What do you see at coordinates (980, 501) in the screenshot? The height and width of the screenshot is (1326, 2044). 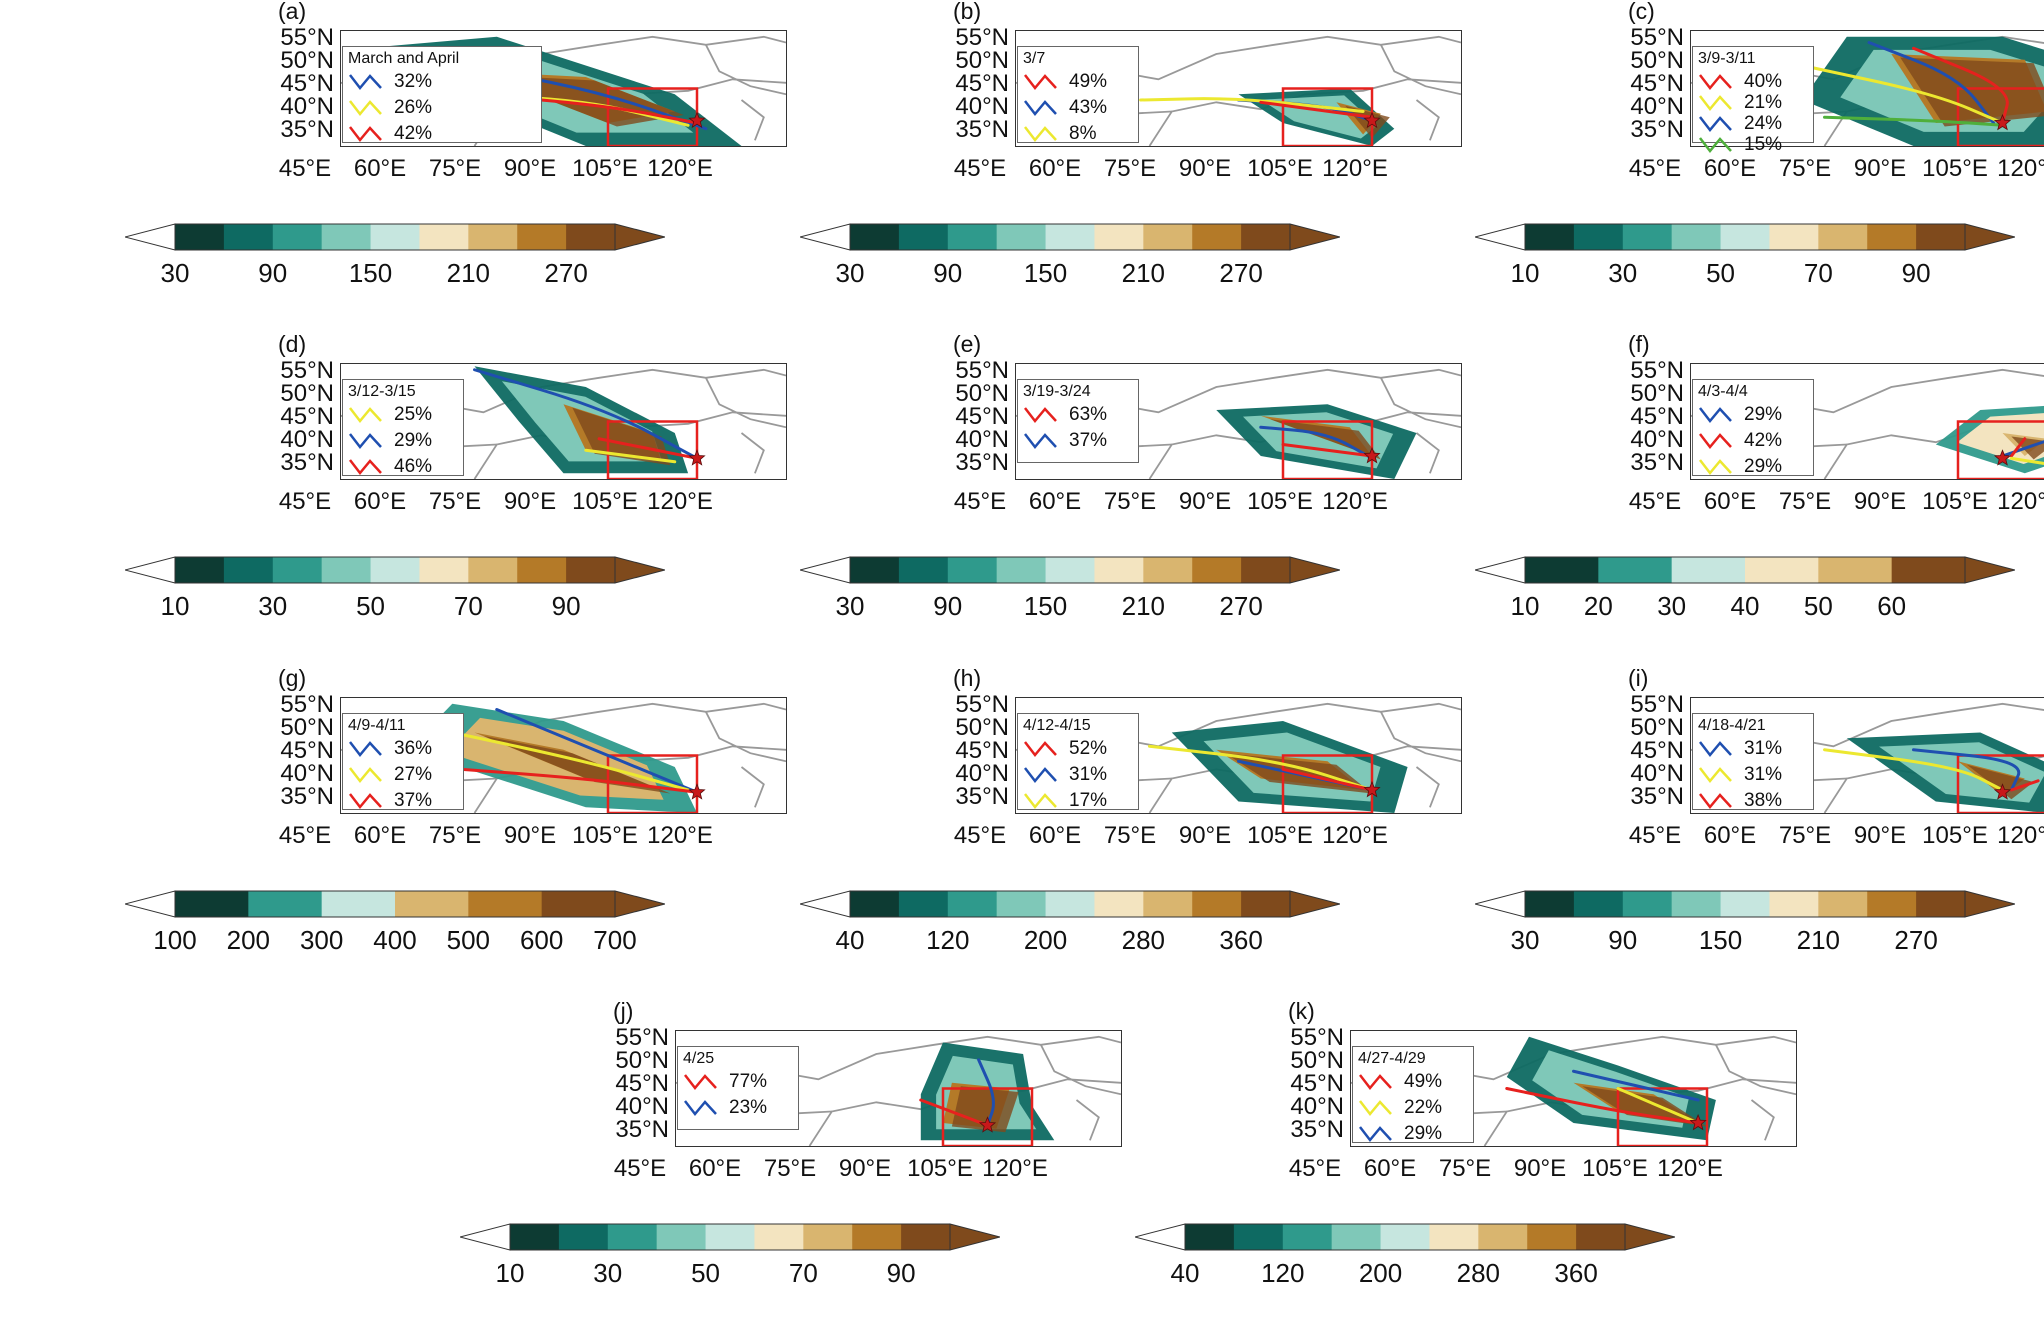 I see `lon-tick-label: 45°E` at bounding box center [980, 501].